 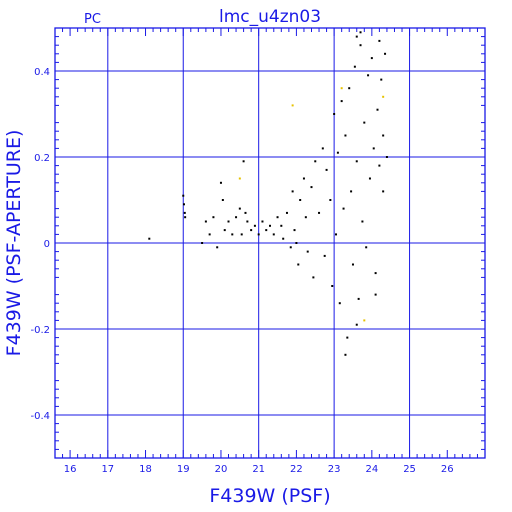 I want to click on x-tick-label: 19, so click(x=183, y=469).